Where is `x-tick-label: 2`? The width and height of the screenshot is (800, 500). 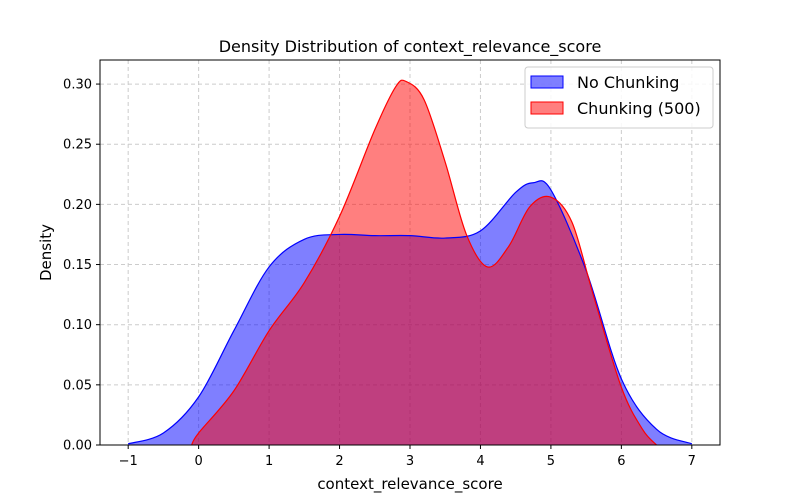
x-tick-label: 2 is located at coordinates (339, 461).